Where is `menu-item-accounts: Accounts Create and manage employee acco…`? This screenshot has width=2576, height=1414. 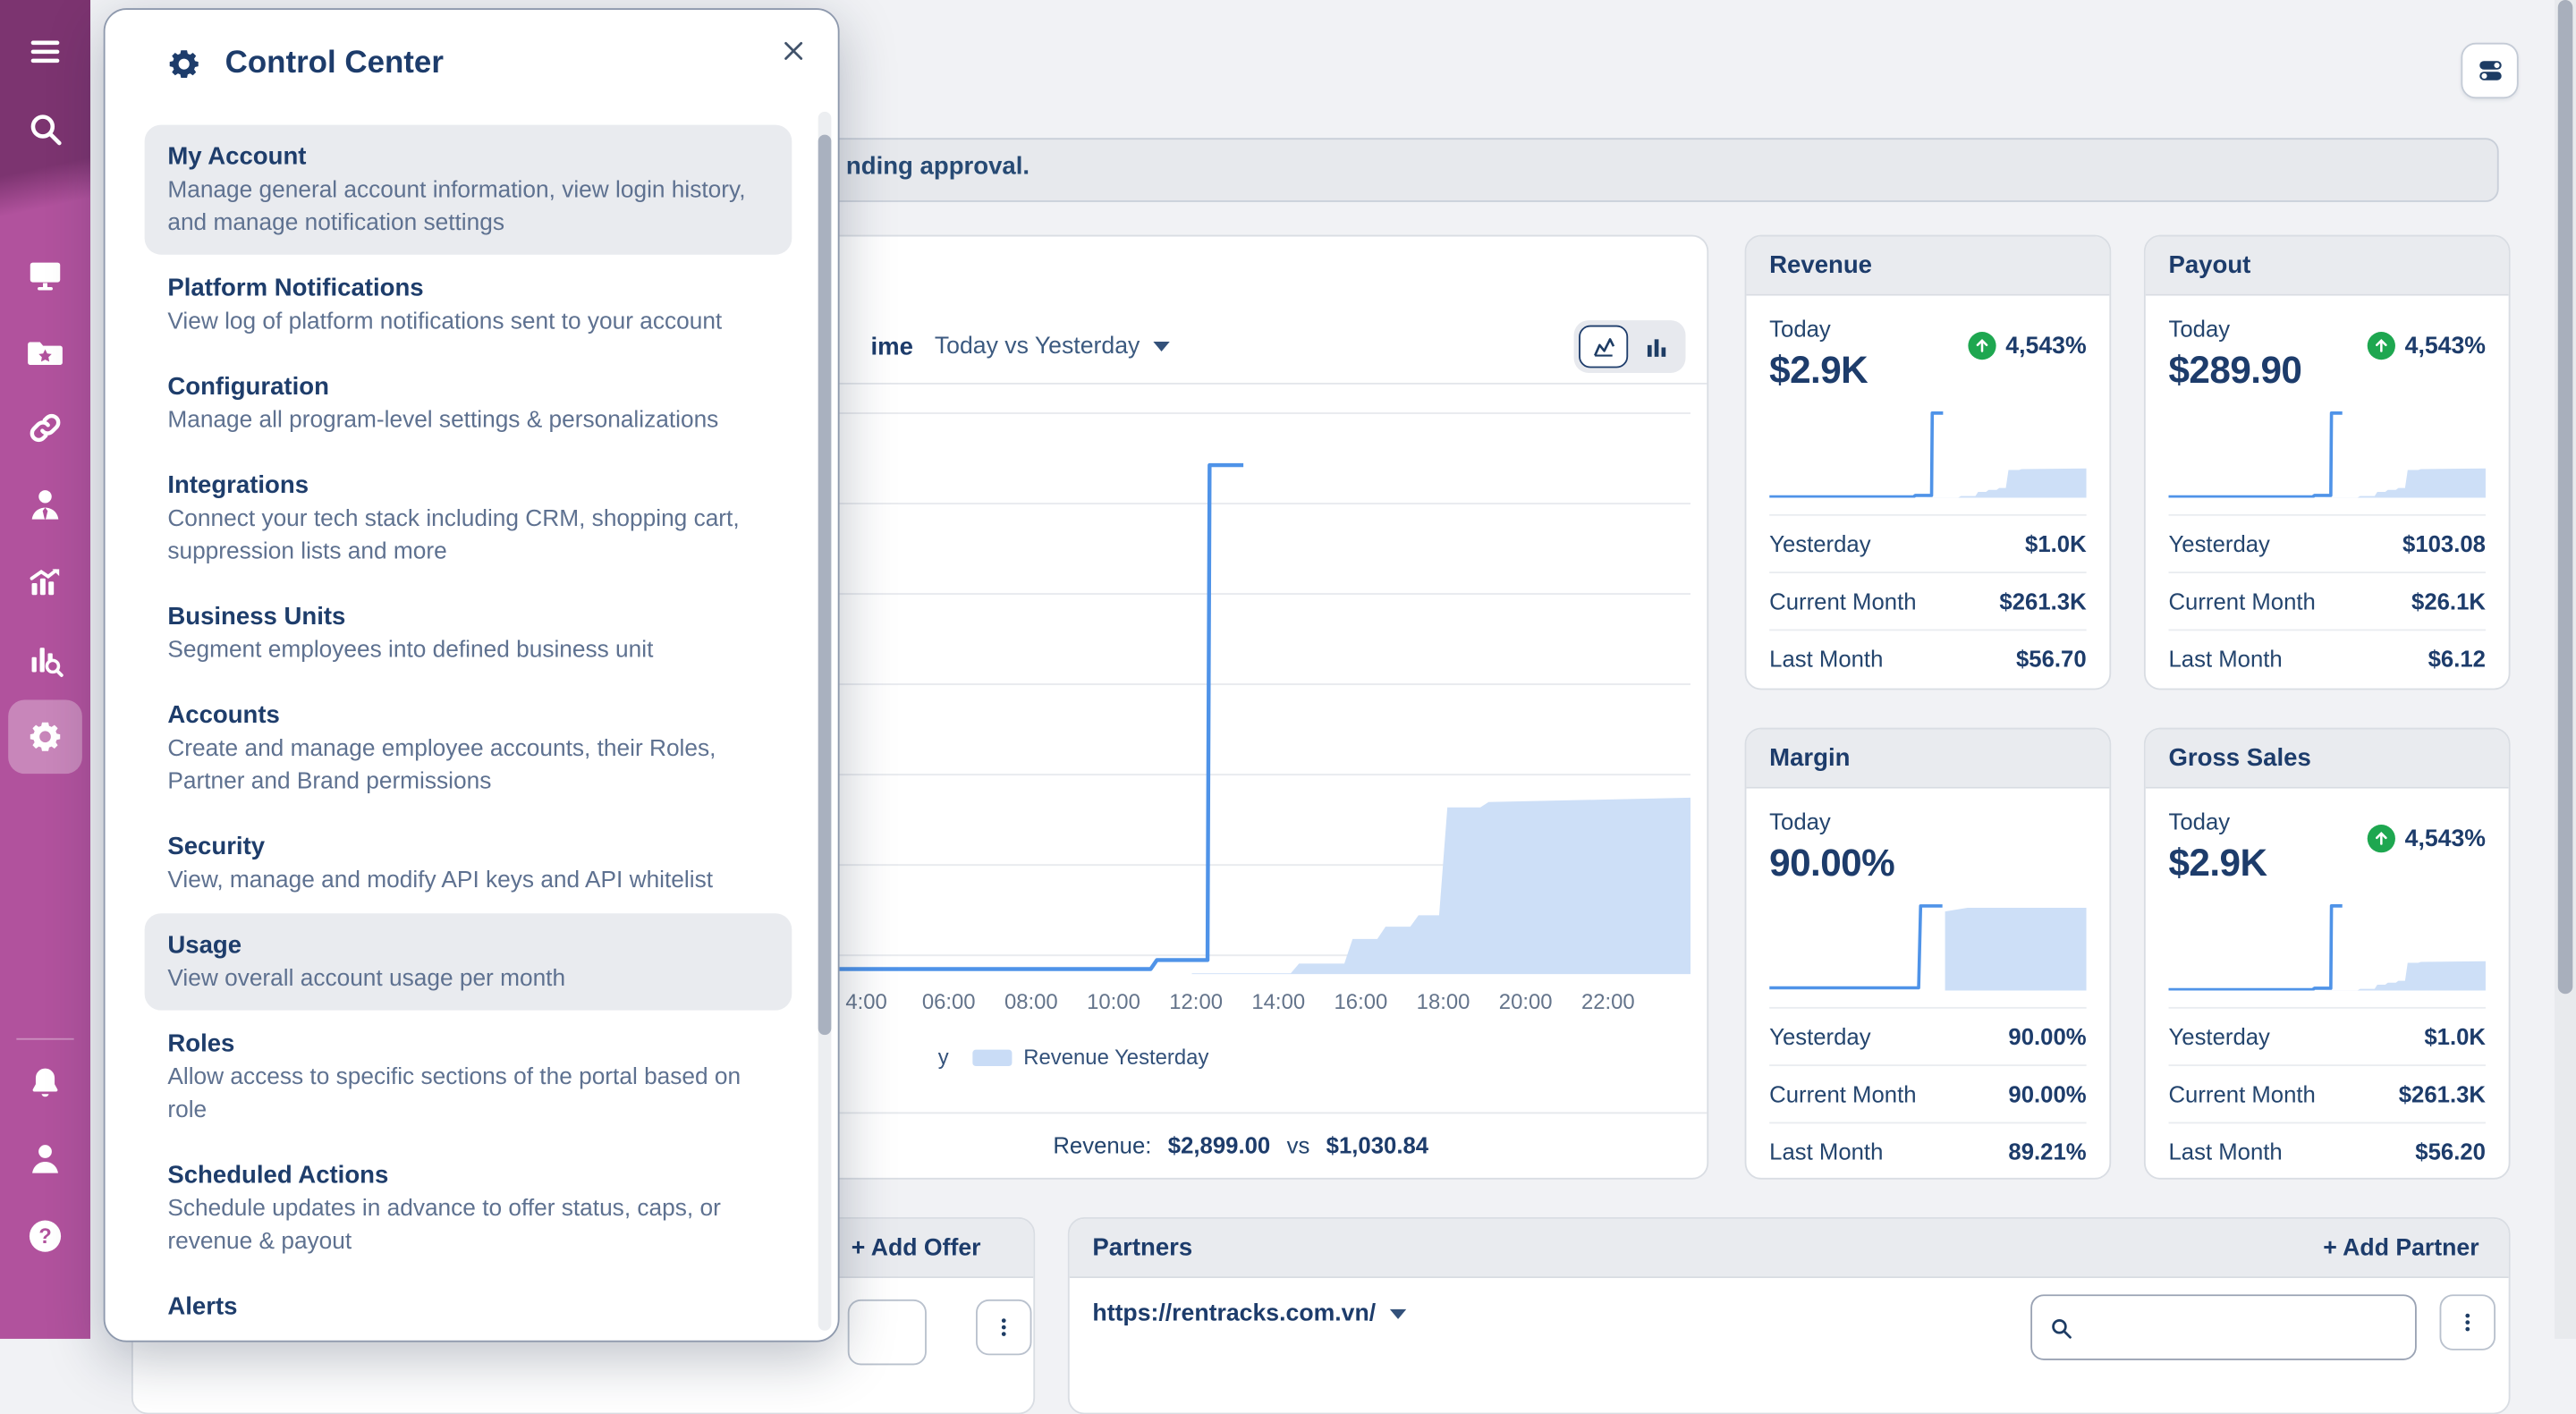 menu-item-accounts: Accounts Create and manage employee acco… is located at coordinates (441, 748).